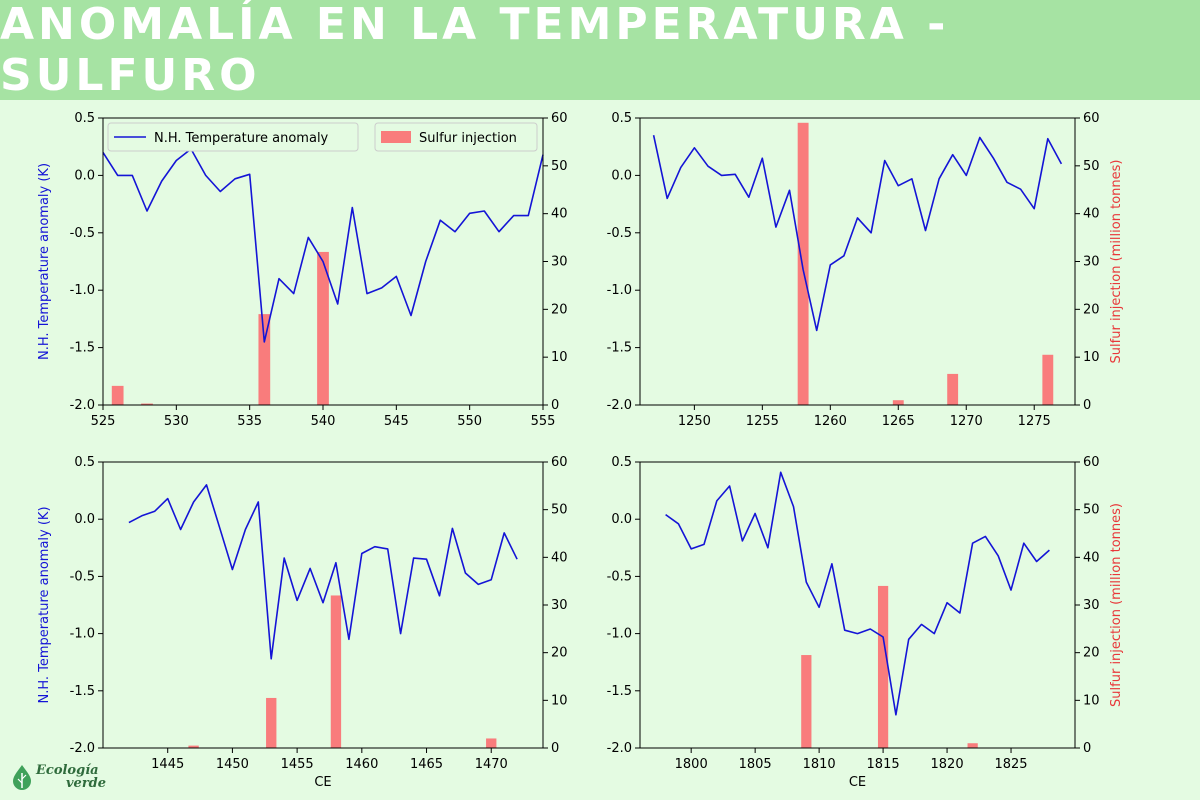  Describe the element at coordinates (361, 764) in the screenshot. I see `x-tick-label: 1460` at that location.